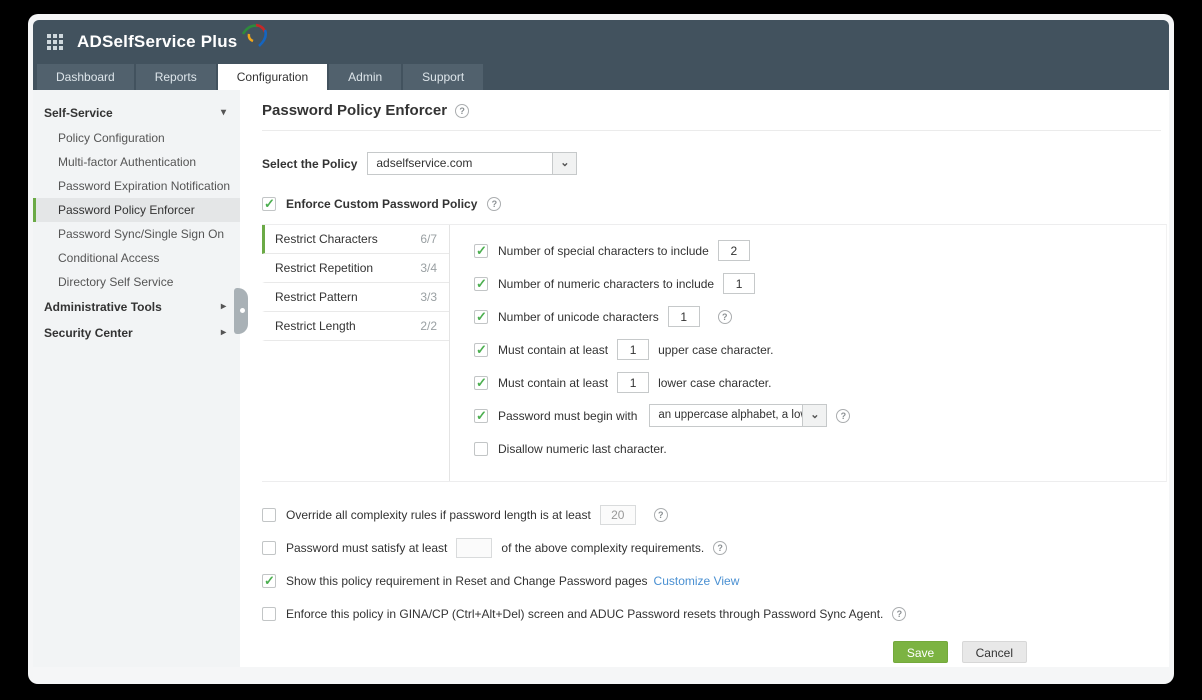  Describe the element at coordinates (633, 382) in the screenshot. I see `lower-case-input` at that location.